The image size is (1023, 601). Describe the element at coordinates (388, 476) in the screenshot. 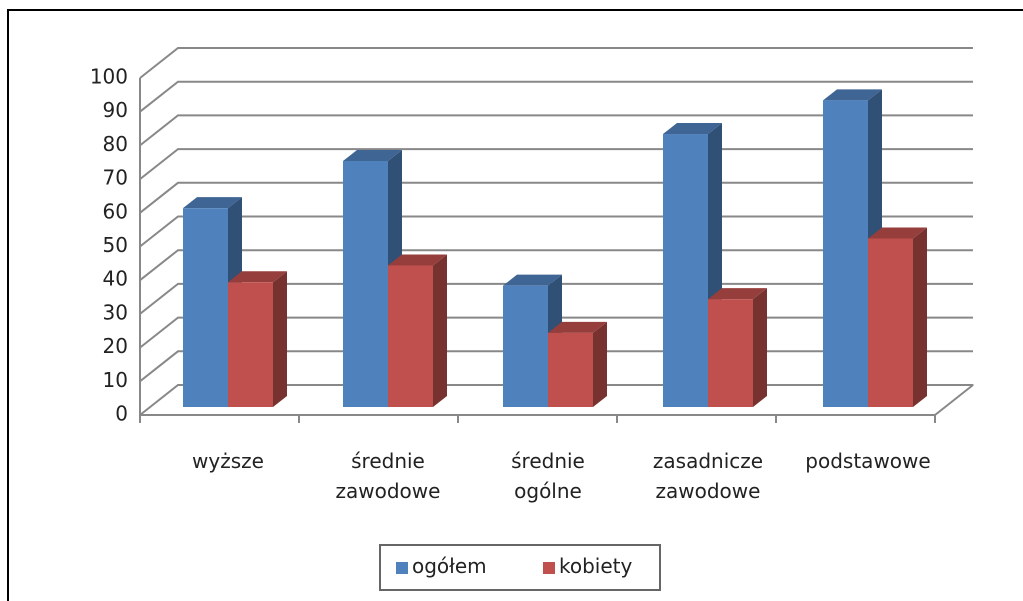

I see `x-tick-label: średnie zawodowe` at that location.